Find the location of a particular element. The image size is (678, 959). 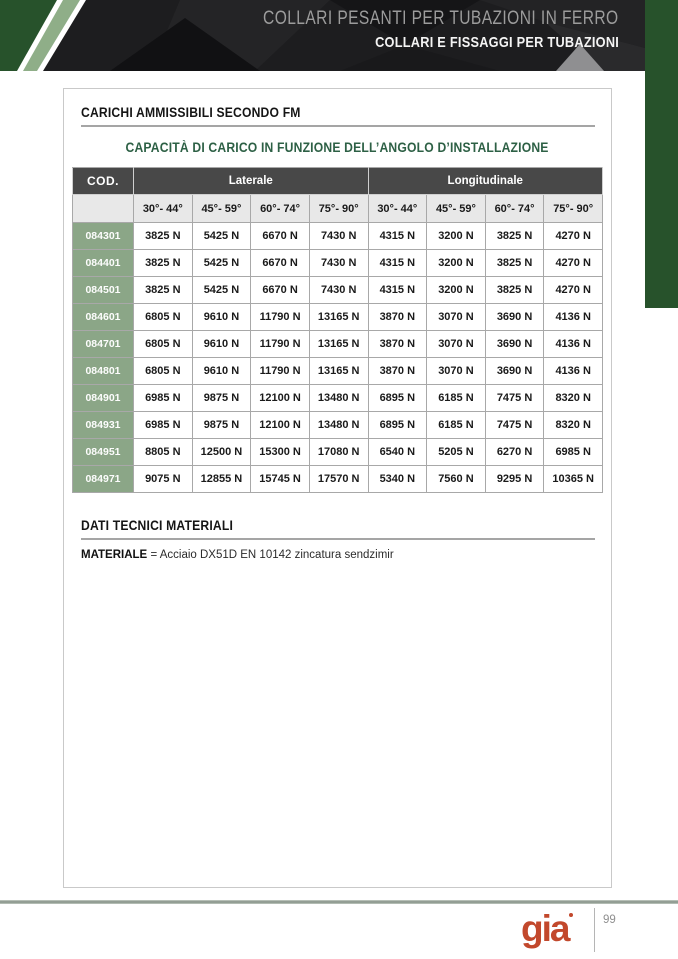

page-subtitle: COLLARI E FISSAGGI PER TUBAZIONI is located at coordinates (496, 42).